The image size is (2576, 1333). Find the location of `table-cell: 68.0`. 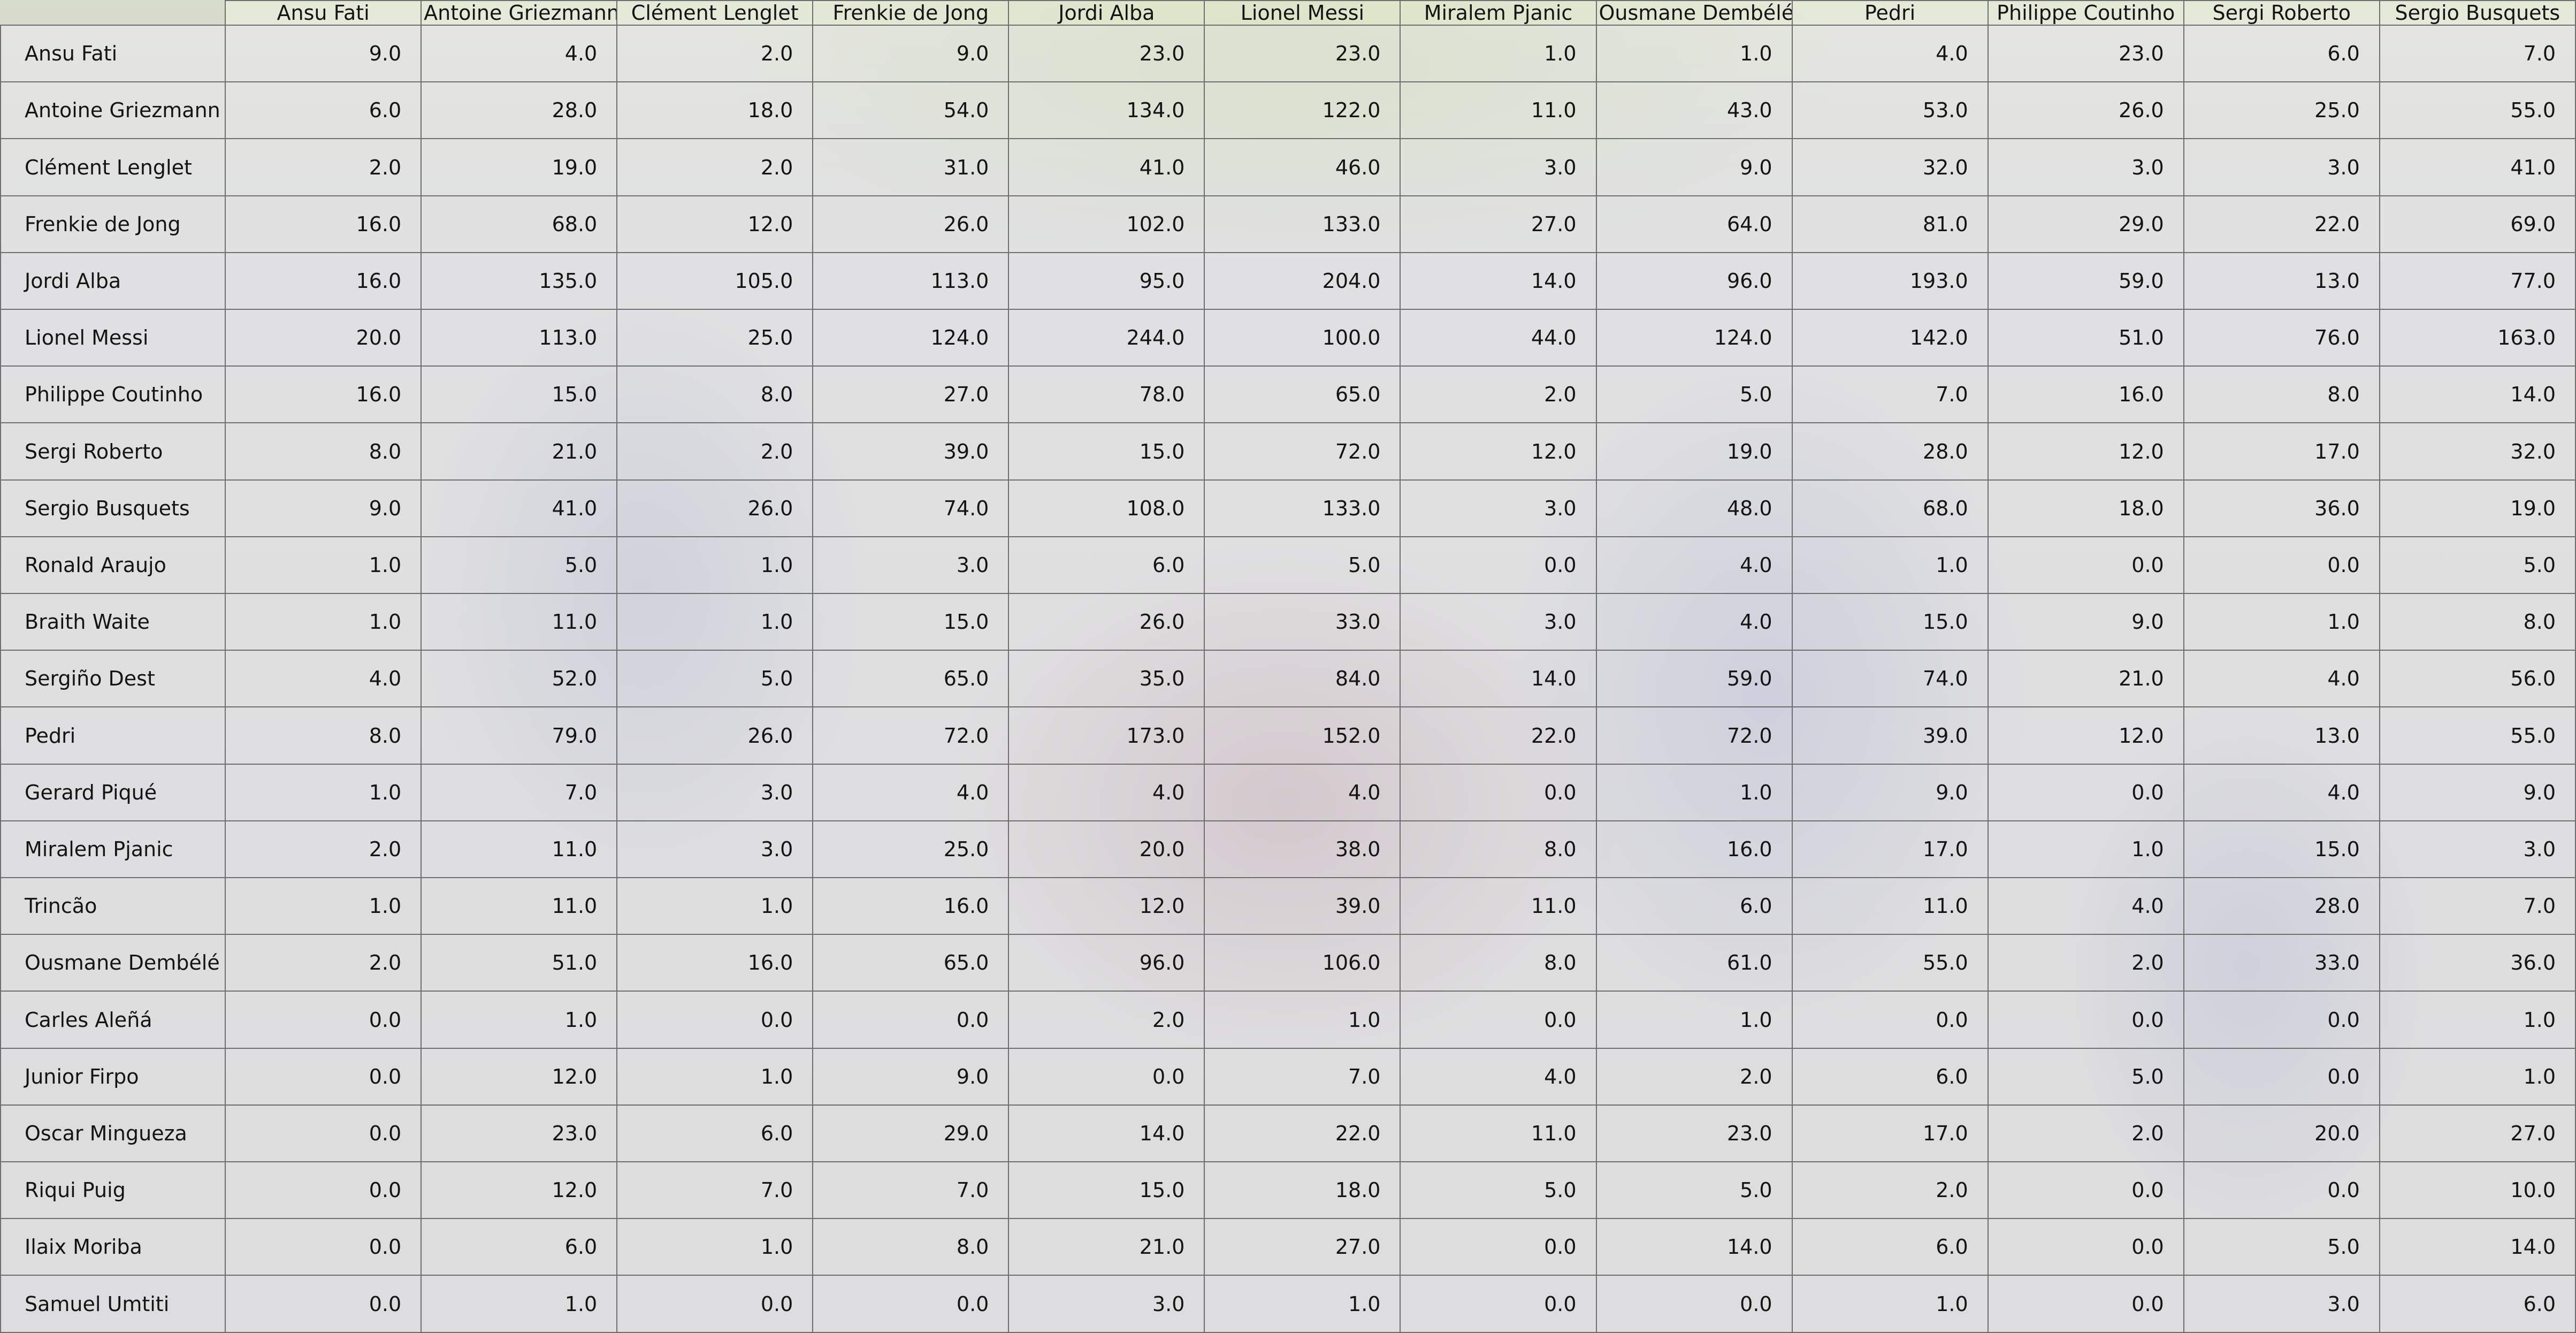

table-cell: 68.0 is located at coordinates (519, 224).